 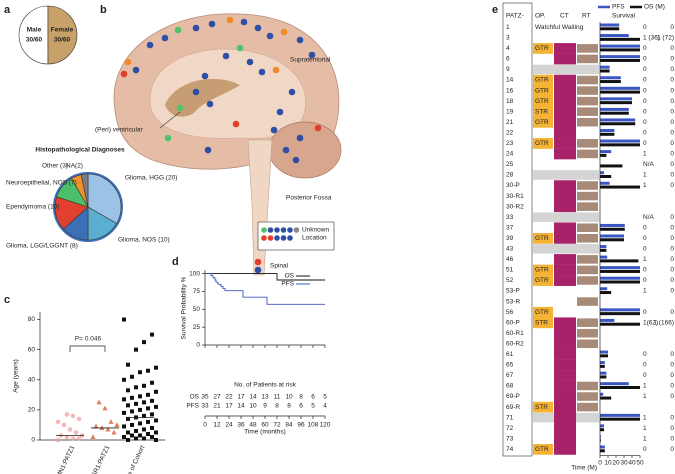 What do you see at coordinates (566, 69) in the screenshot?
I see `shaded-row` at bounding box center [566, 69].